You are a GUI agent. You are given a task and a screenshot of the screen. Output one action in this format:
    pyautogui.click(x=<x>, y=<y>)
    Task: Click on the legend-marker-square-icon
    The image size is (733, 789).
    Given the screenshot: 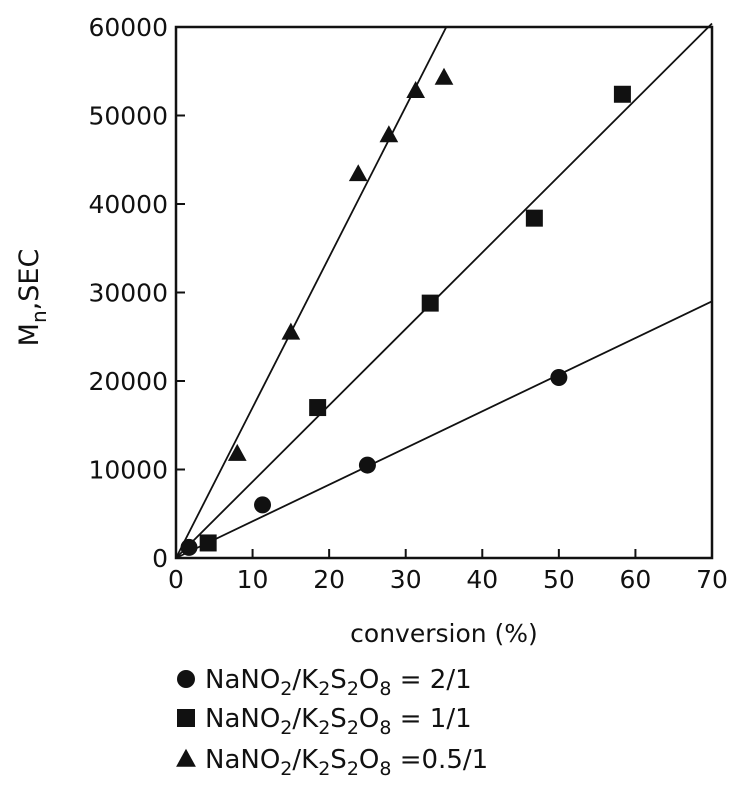 What is the action you would take?
    pyautogui.click(x=186, y=718)
    